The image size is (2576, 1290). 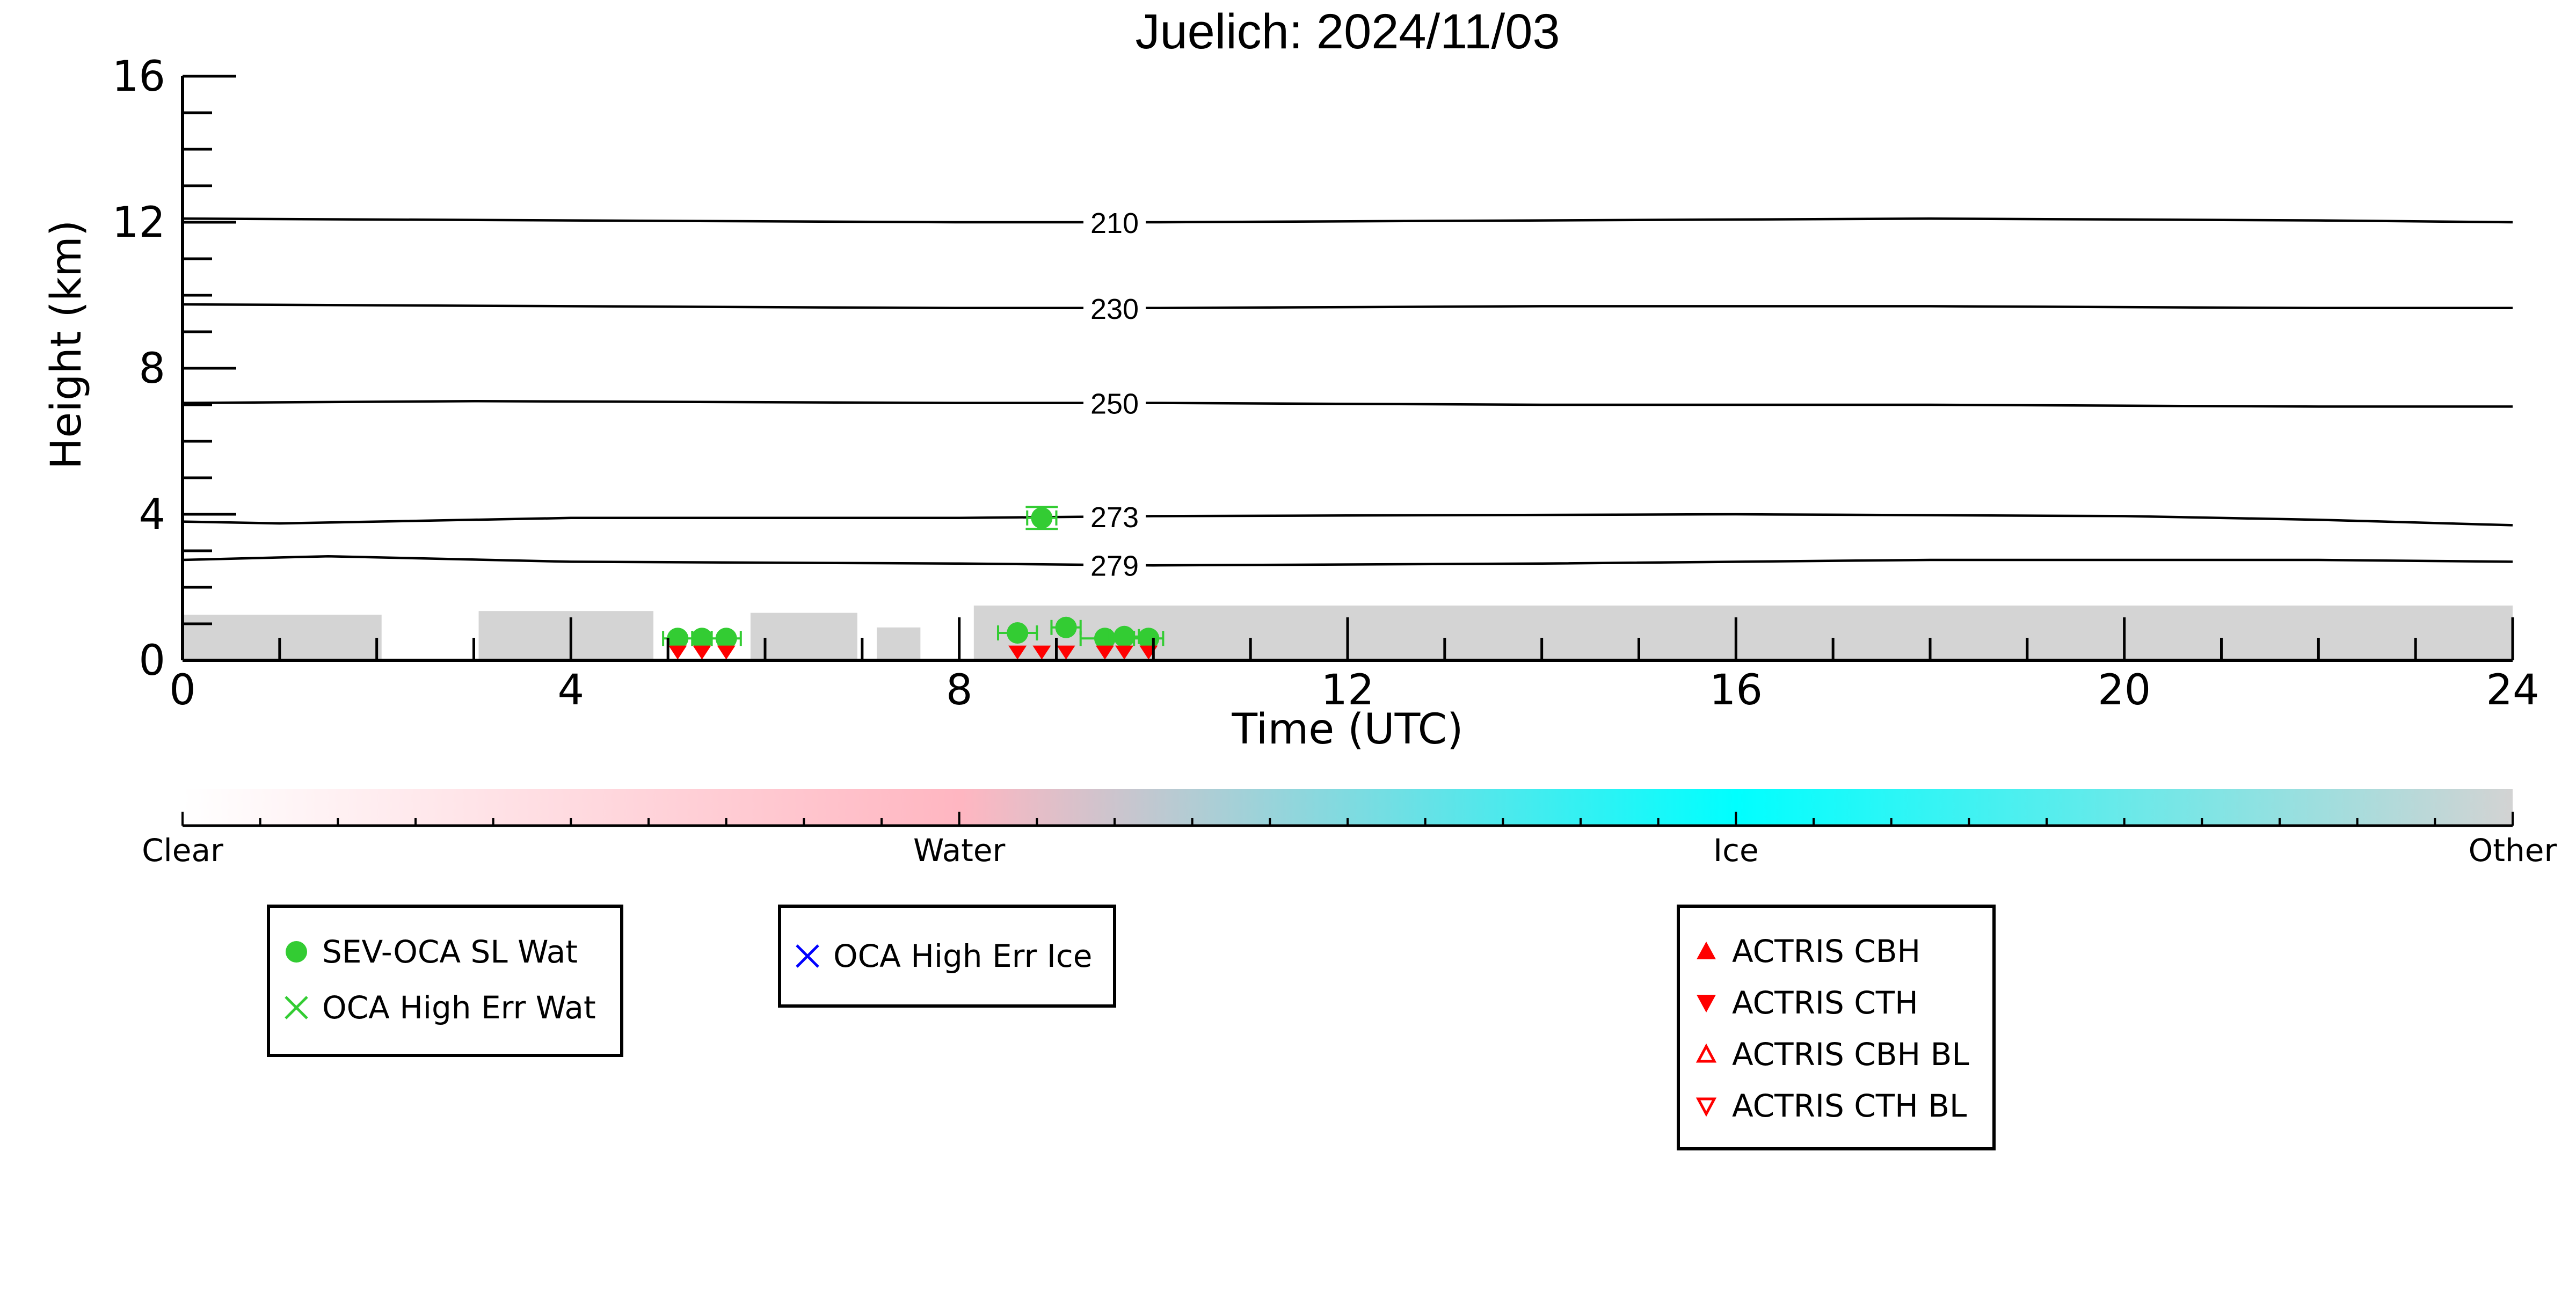 What do you see at coordinates (182, 690) in the screenshot?
I see `x-tick-label: 0` at bounding box center [182, 690].